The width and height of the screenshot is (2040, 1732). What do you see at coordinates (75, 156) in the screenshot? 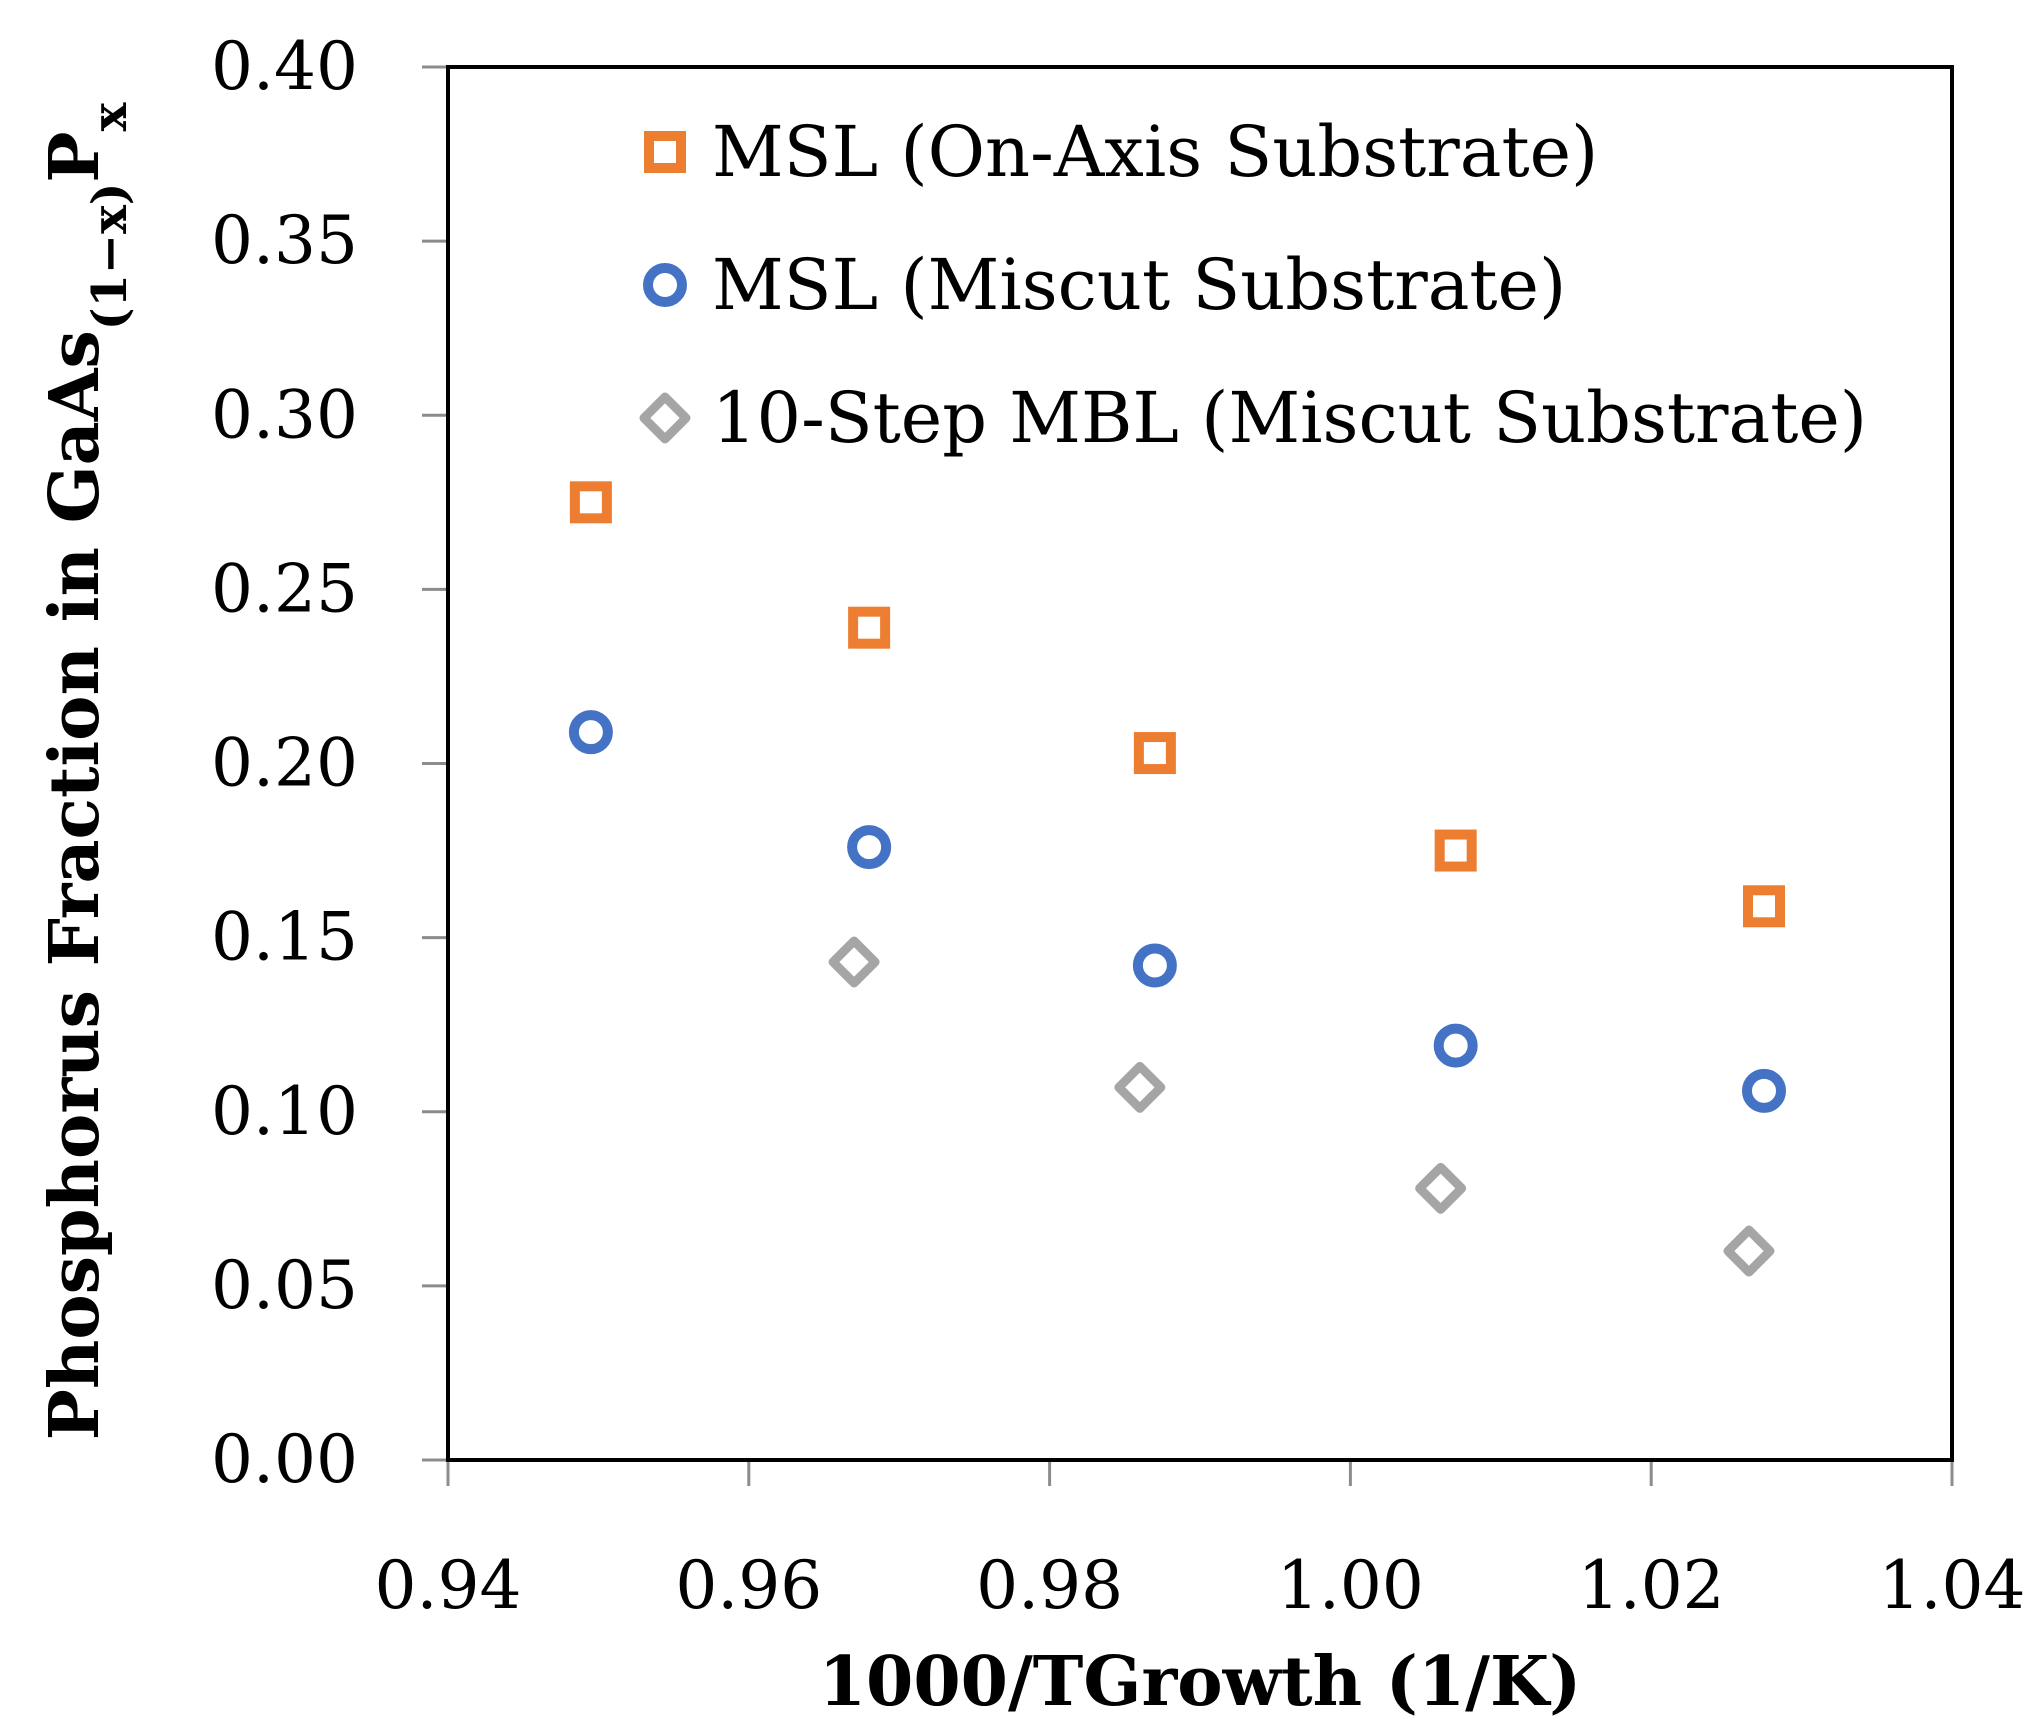
I see `y-axis-title-p: P` at bounding box center [75, 156].